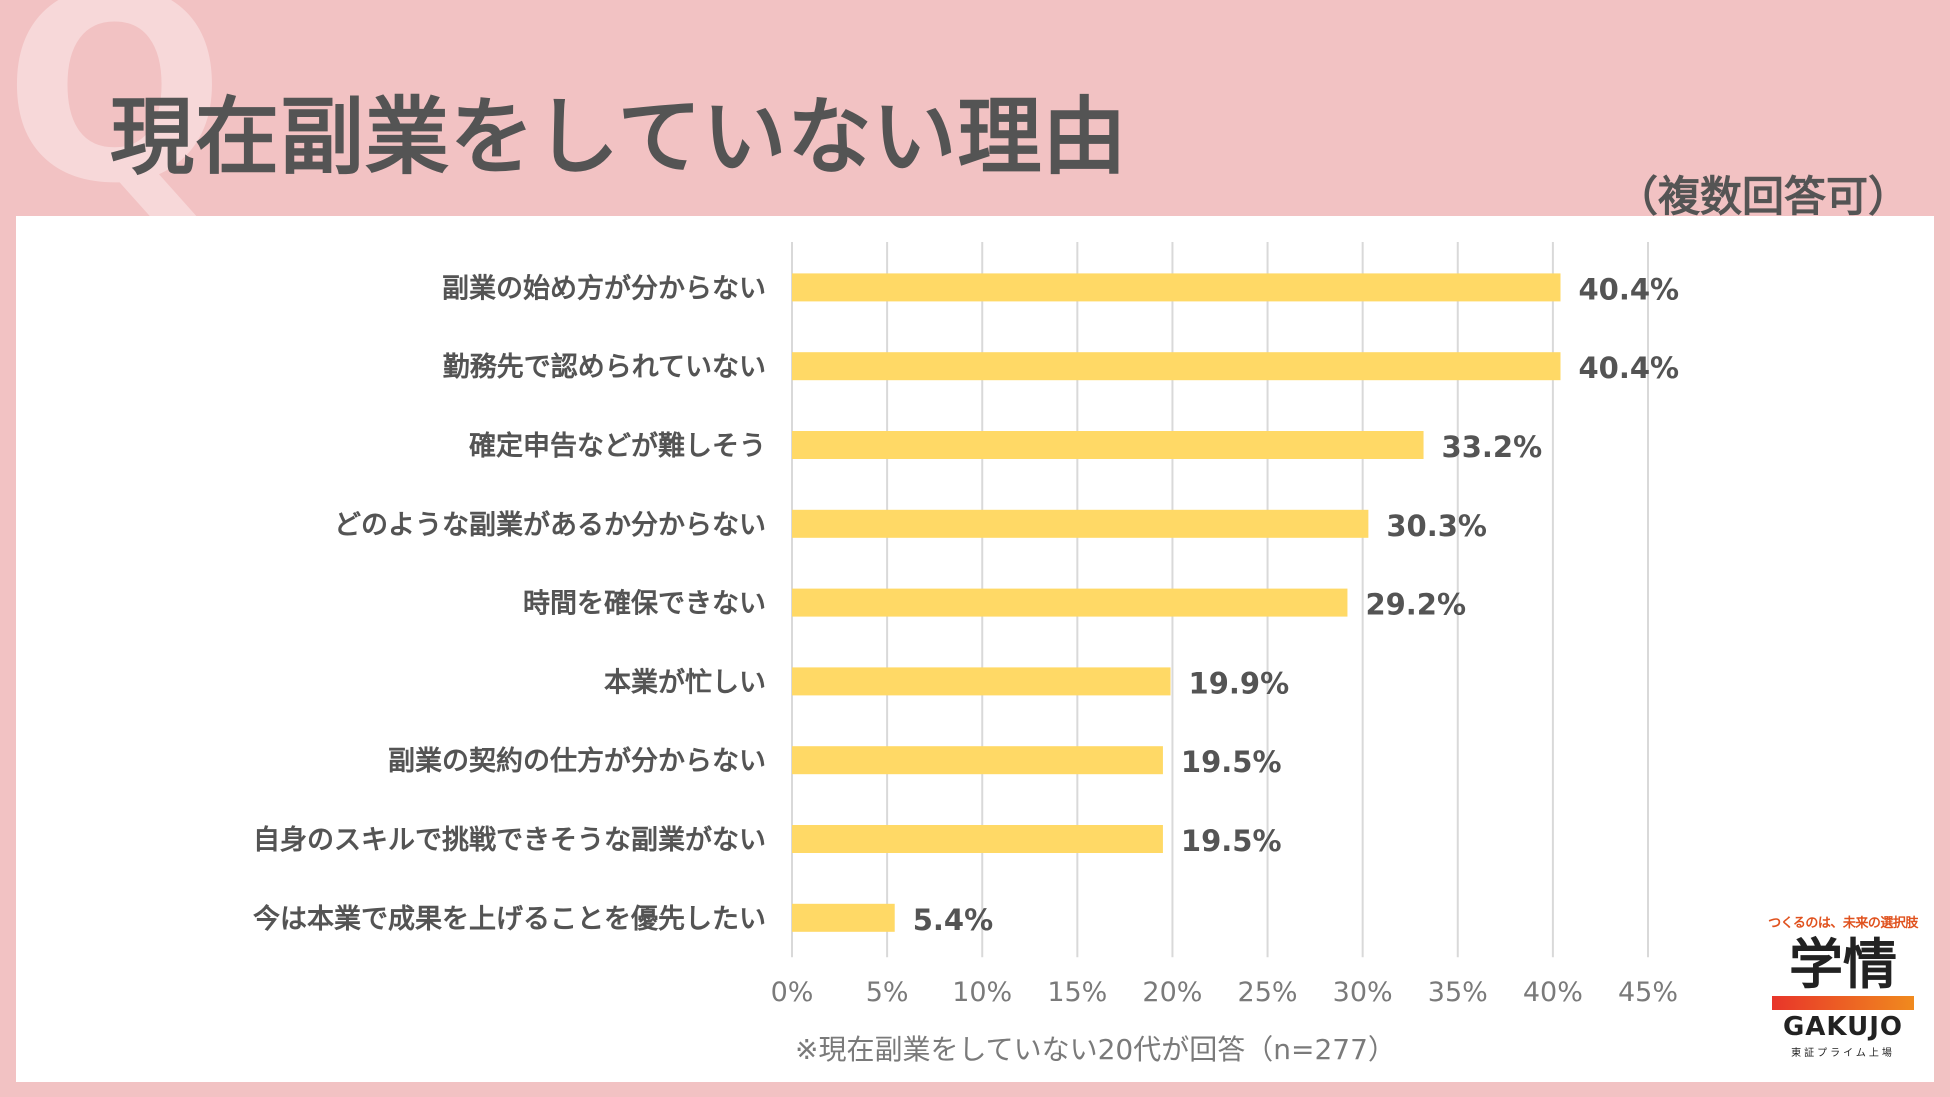 The height and width of the screenshot is (1097, 1950). What do you see at coordinates (115, 120) in the screenshot?
I see `q-watermark: Q` at bounding box center [115, 120].